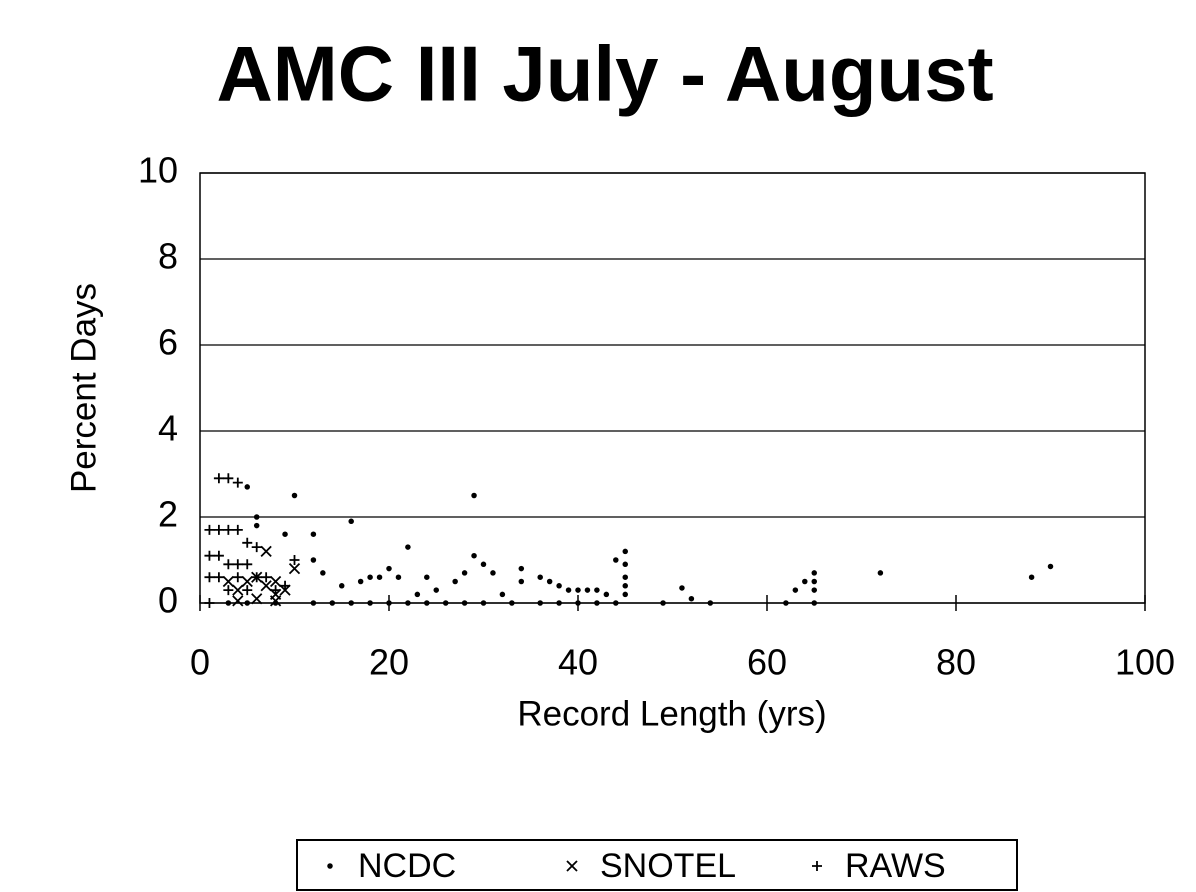  What do you see at coordinates (158, 170) in the screenshot?
I see `y-tick-label: 10` at bounding box center [158, 170].